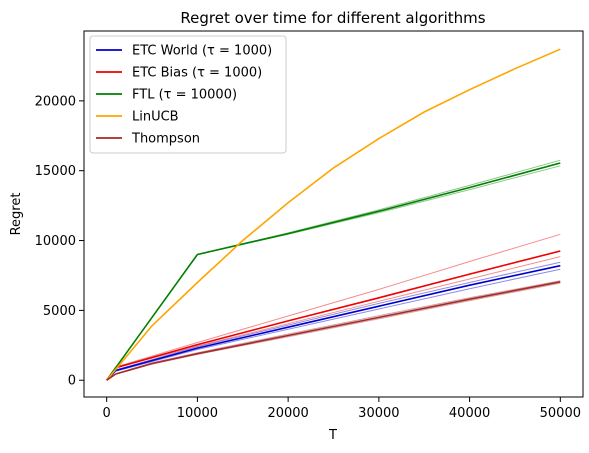  I want to click on x-axis-label: T, so click(332, 435).